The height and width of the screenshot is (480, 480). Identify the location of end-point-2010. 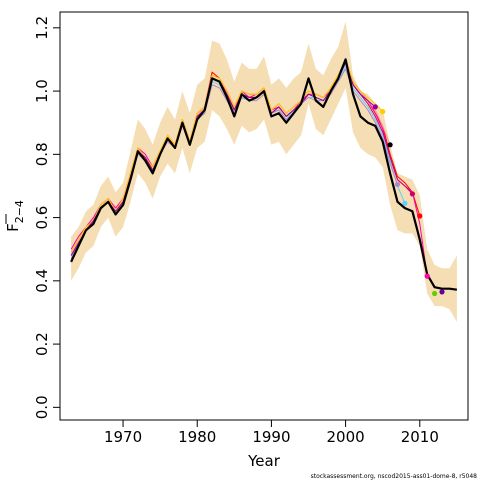
(420, 216).